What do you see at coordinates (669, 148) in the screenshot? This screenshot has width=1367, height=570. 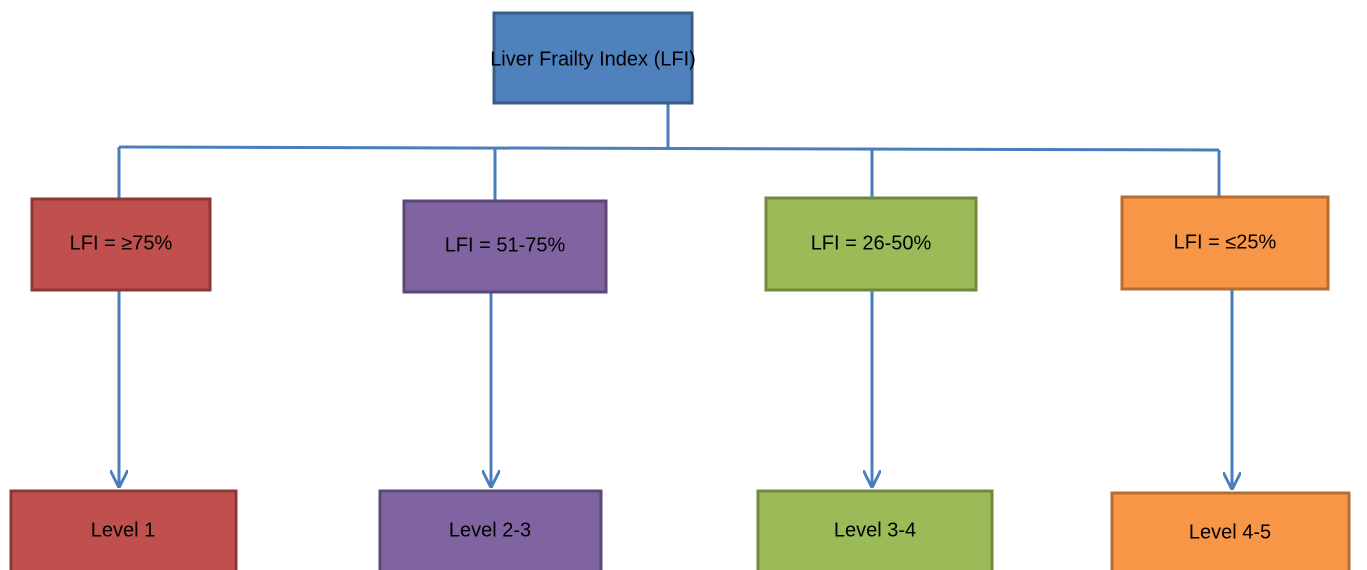 I see `connector` at bounding box center [669, 148].